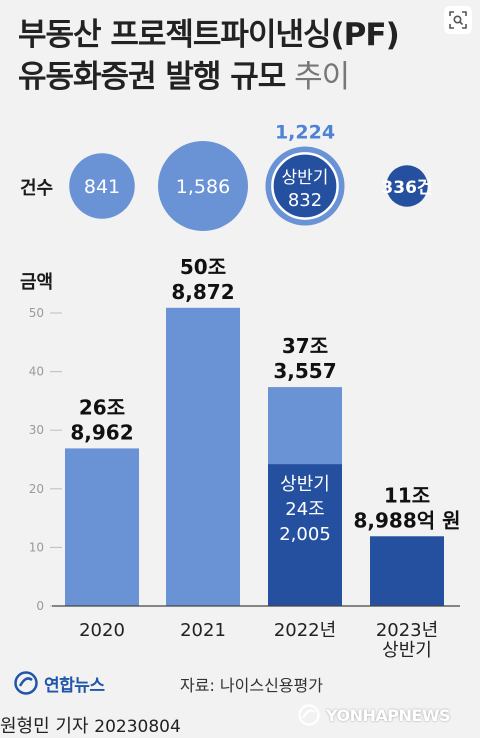 The width and height of the screenshot is (480, 738). I want to click on bar-value-label-3-a: 11조, so click(407, 495).